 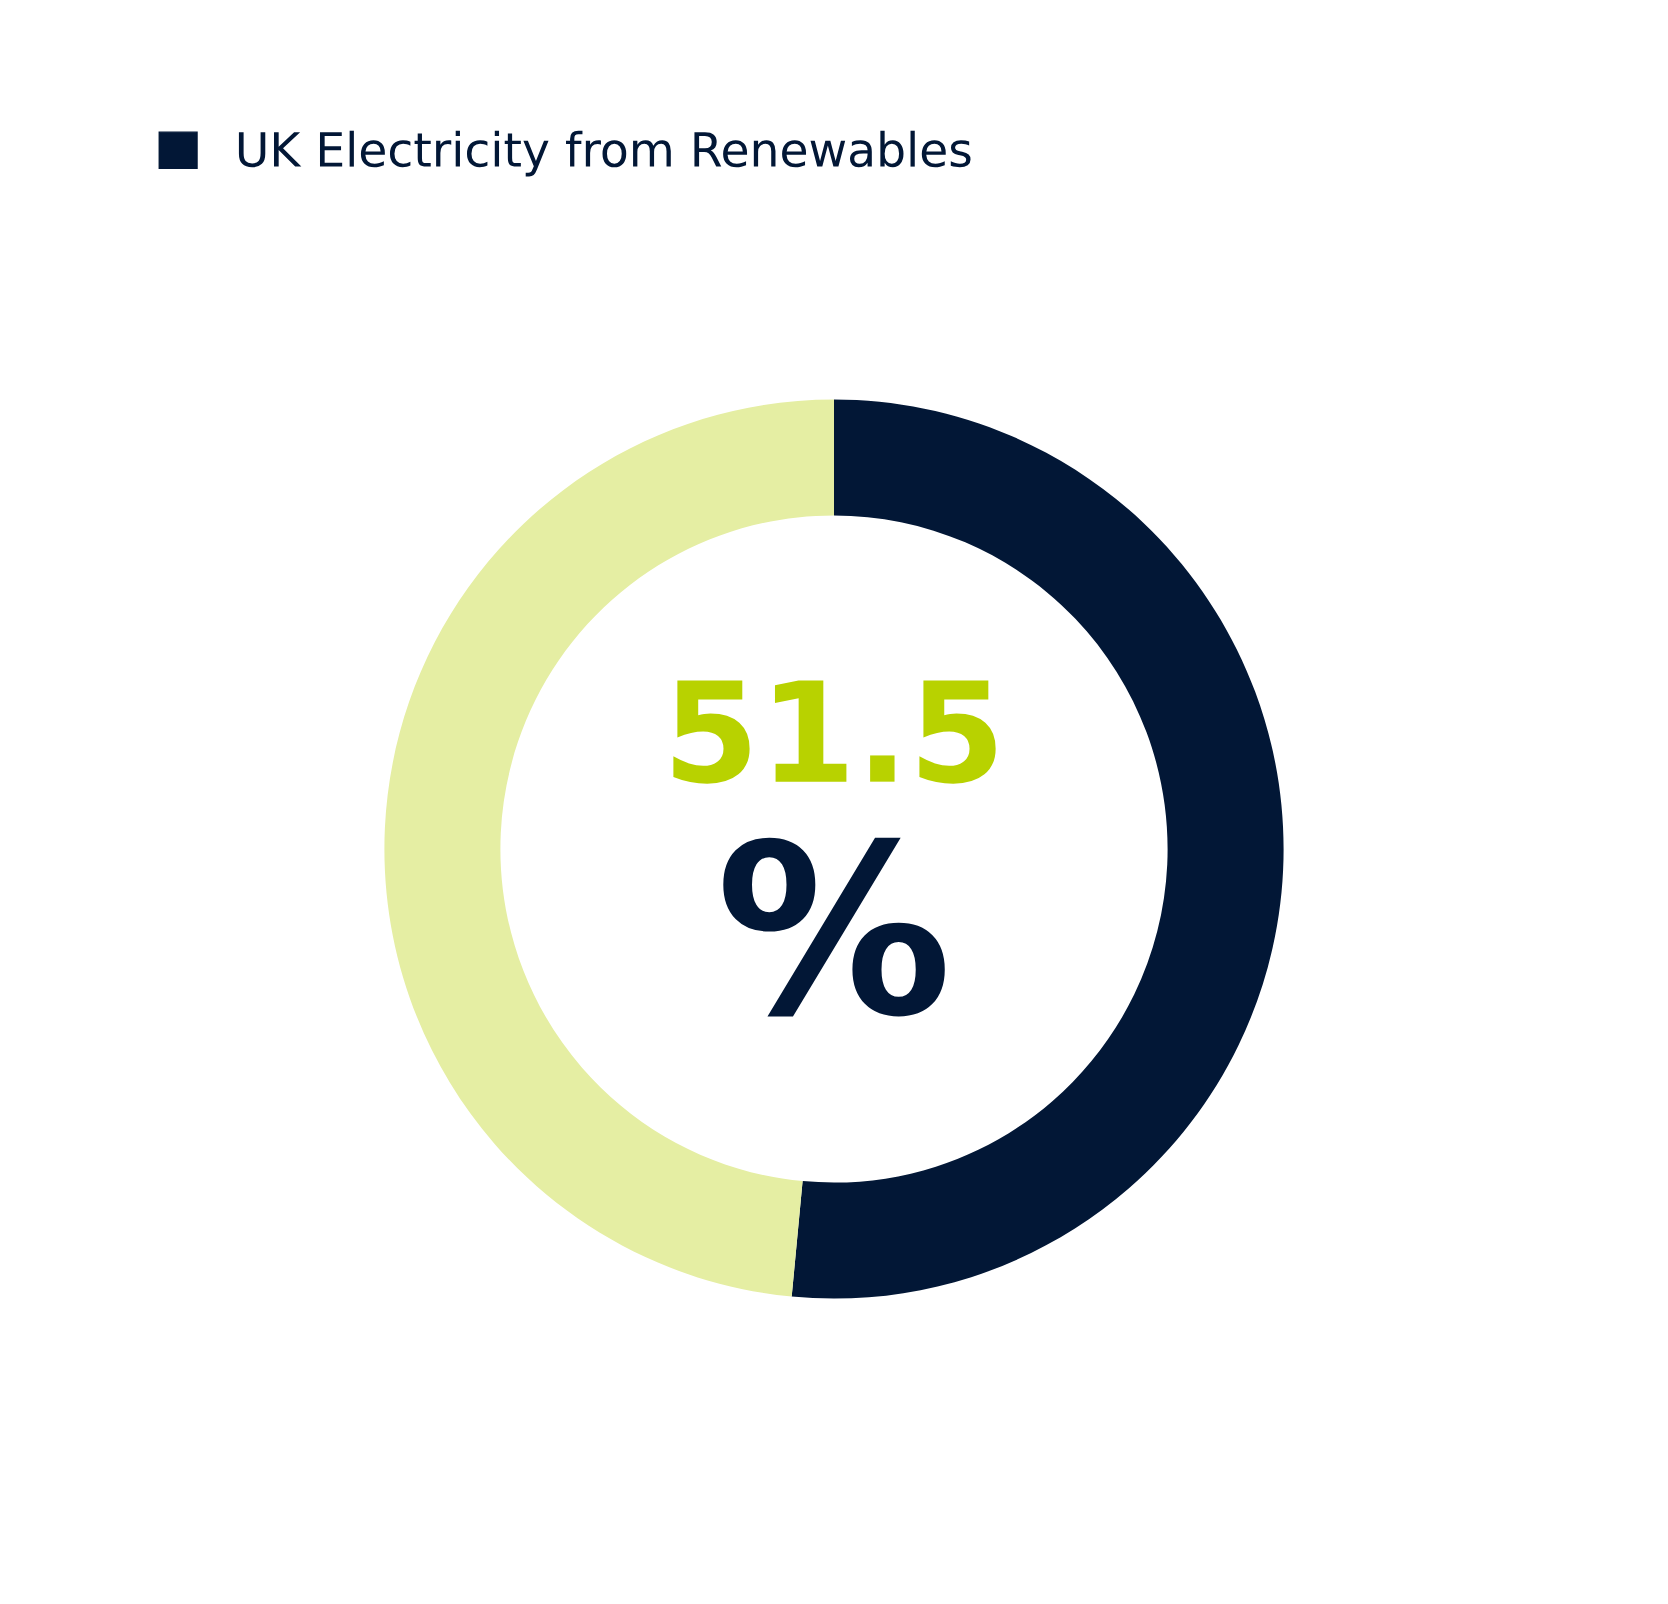 I want to click on data-label: 51.5, so click(x=834, y=732).